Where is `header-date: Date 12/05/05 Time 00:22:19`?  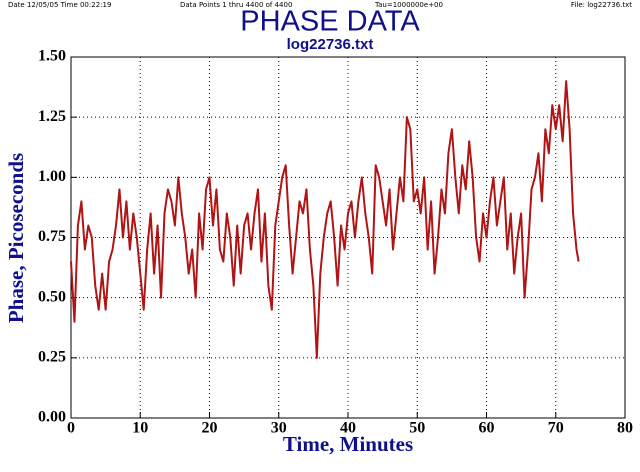
header-date: Date 12/05/05 Time 00:22:19 is located at coordinates (59, 5).